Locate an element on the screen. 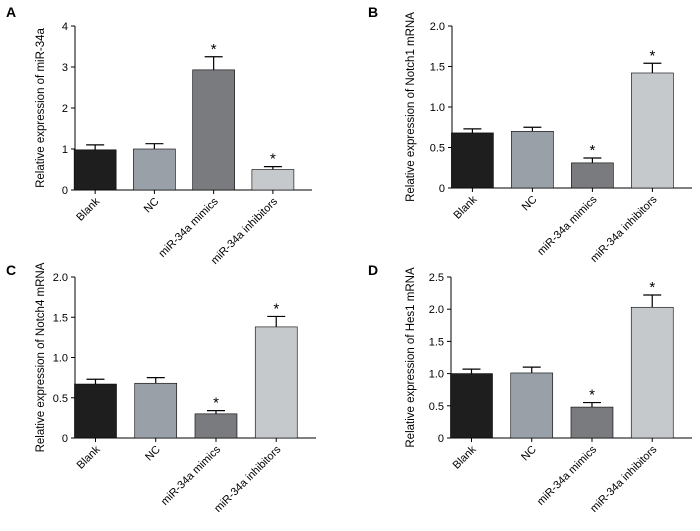 The width and height of the screenshot is (700, 531). y-axis-title: Relative expression of miR-34a is located at coordinates (41, 108).